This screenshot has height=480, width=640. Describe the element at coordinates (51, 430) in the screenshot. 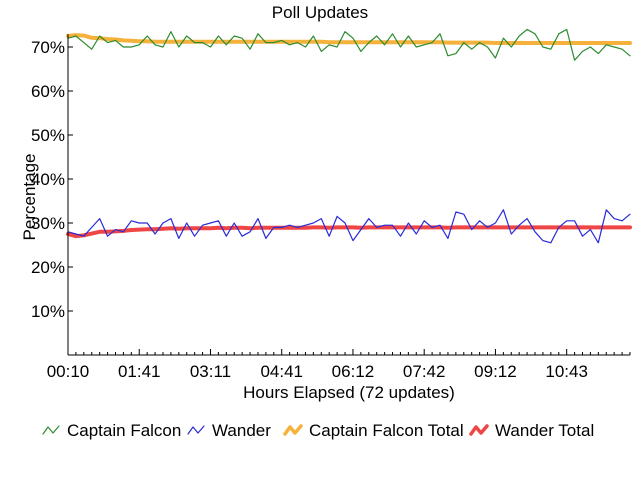

I see `legend-swatch-captain-falcon` at that location.